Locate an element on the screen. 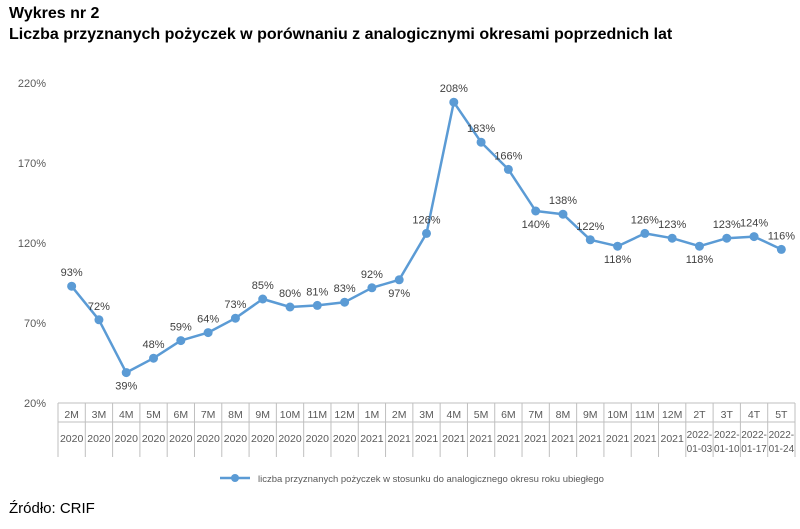 The width and height of the screenshot is (800, 529). data-label: 59% is located at coordinates (181, 328).